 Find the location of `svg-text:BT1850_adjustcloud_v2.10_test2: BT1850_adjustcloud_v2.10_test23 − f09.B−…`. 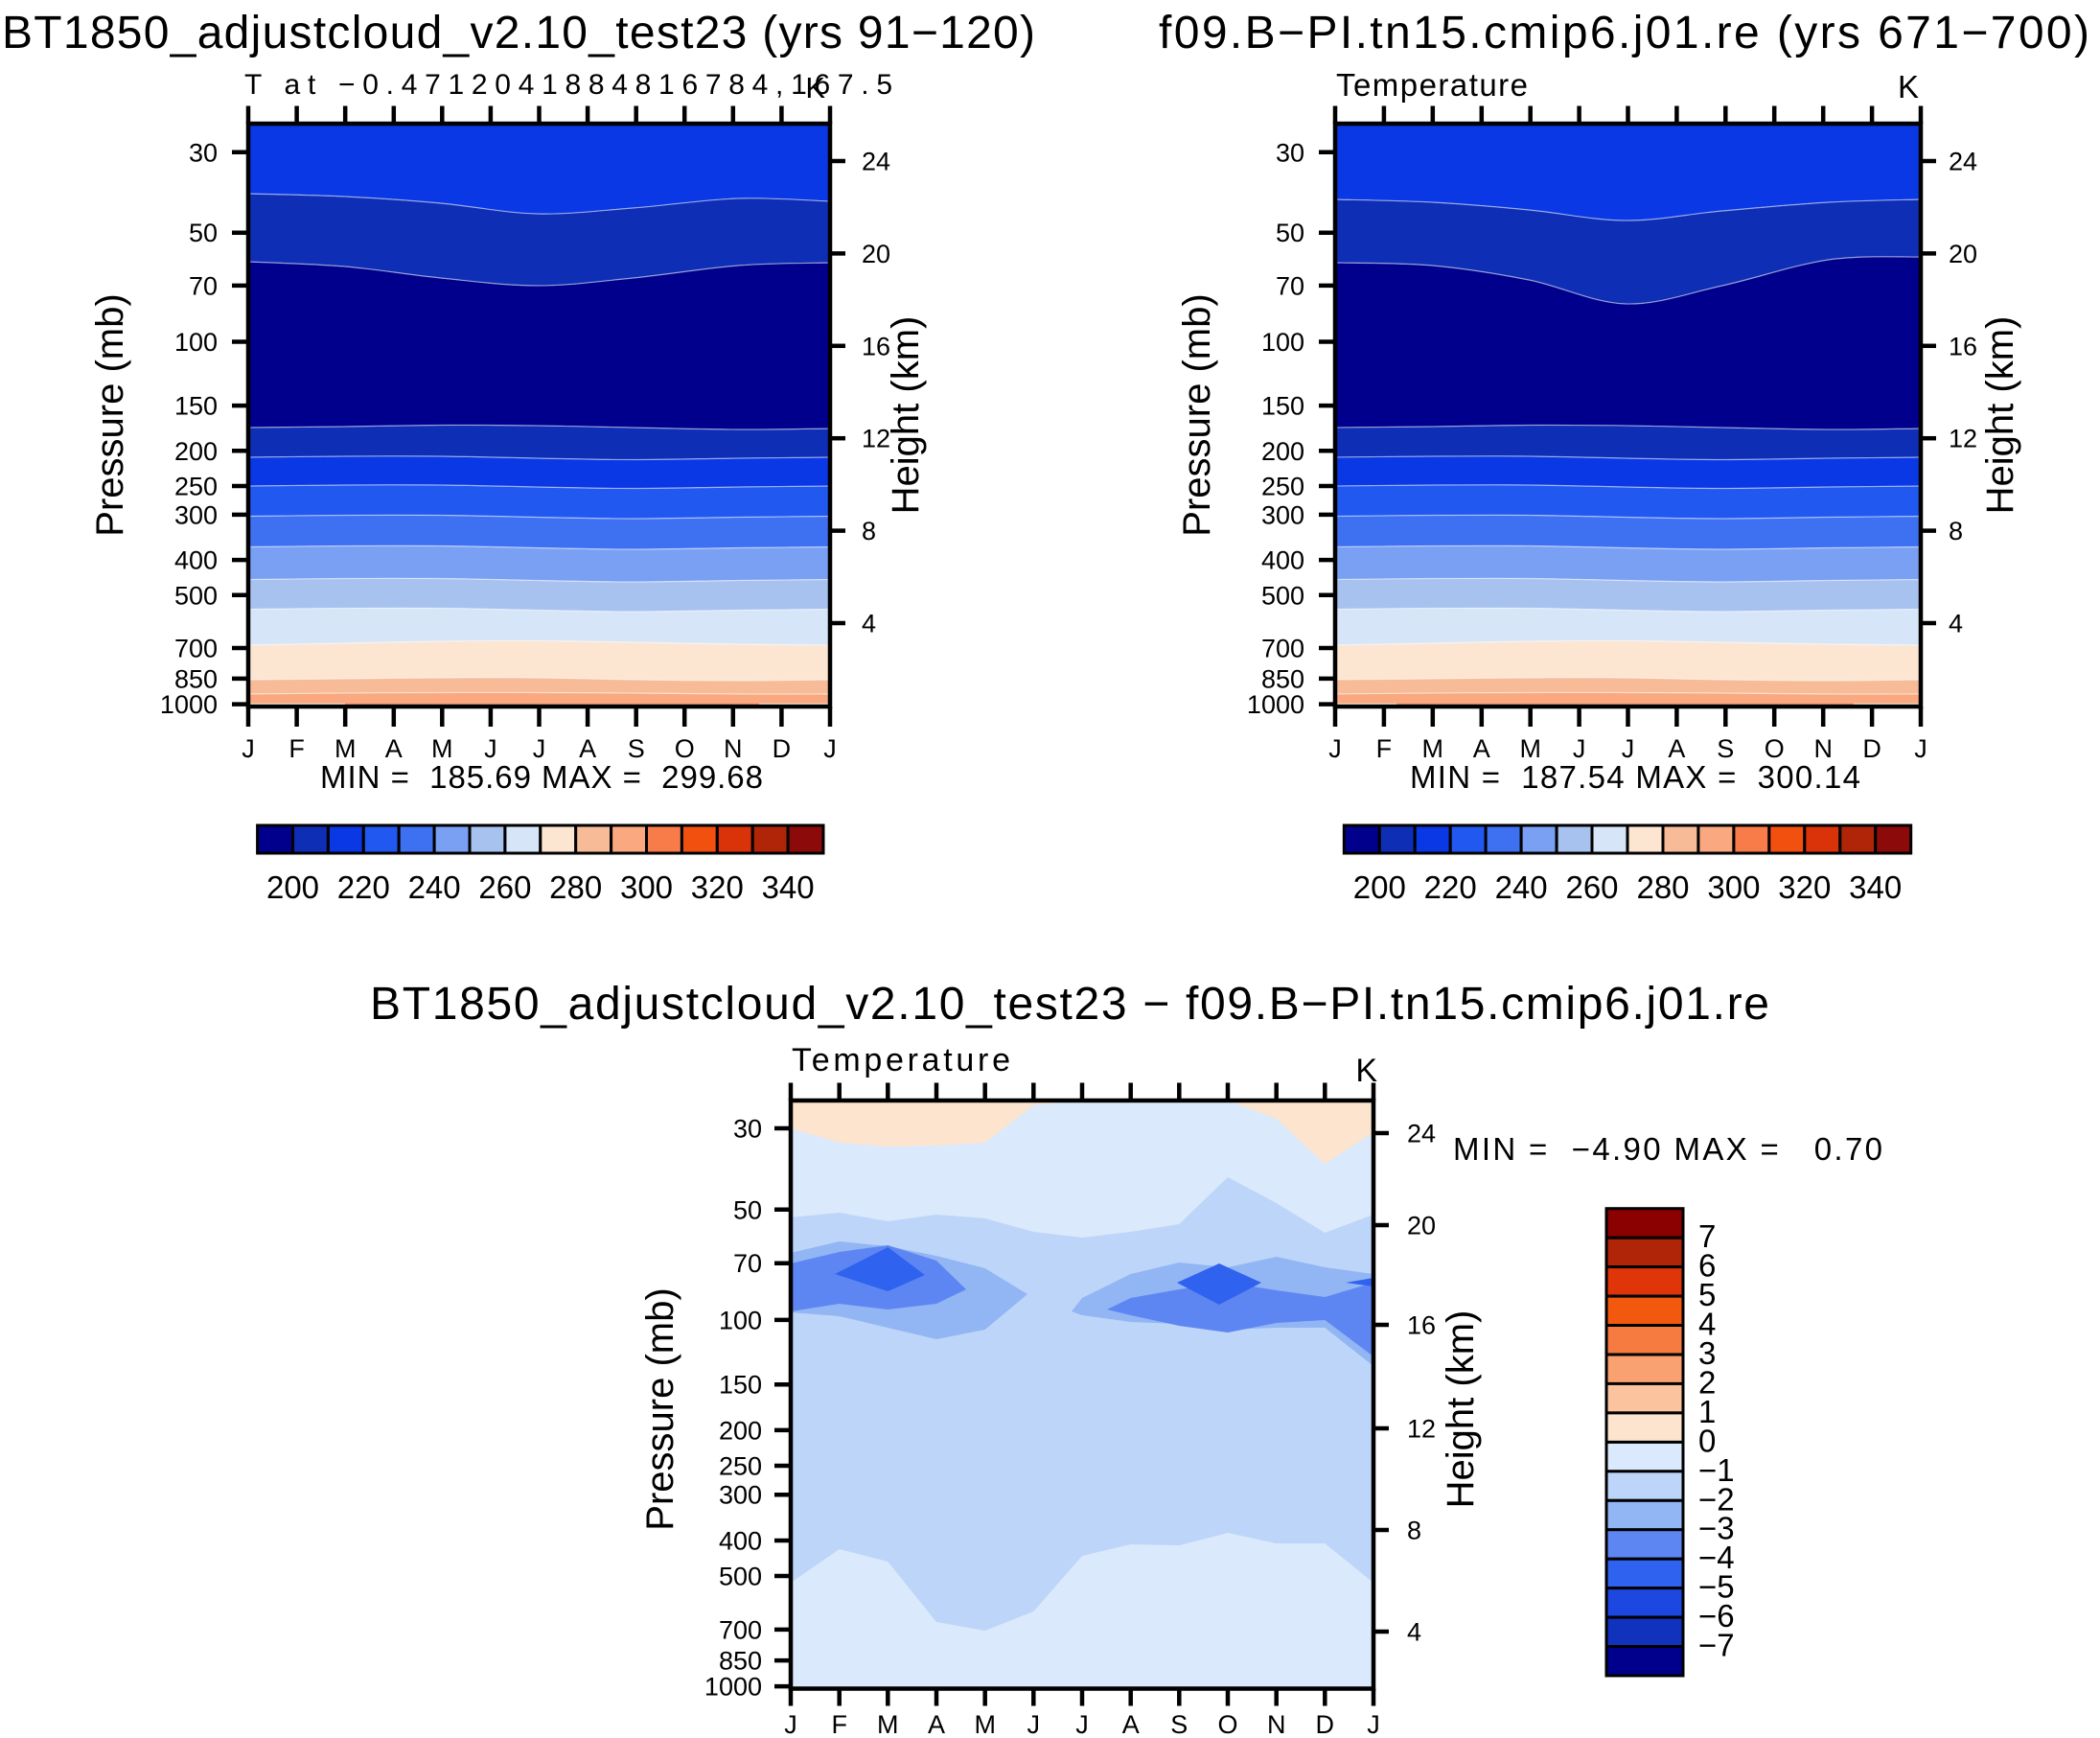

svg-text:BT1850_adjustcloud_v2.10_test2: BT1850_adjustcloud_v2.10_test23 − f09.B−… is located at coordinates (1069, 1005).